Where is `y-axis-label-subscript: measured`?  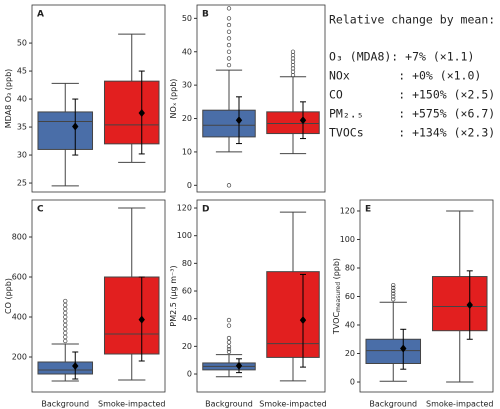 y-axis-label-subscript: measured is located at coordinates (338, 297).